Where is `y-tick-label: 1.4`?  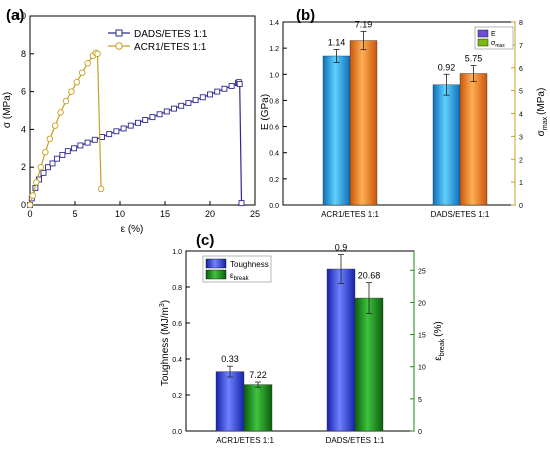 y-tick-label: 1.4 is located at coordinates (274, 23).